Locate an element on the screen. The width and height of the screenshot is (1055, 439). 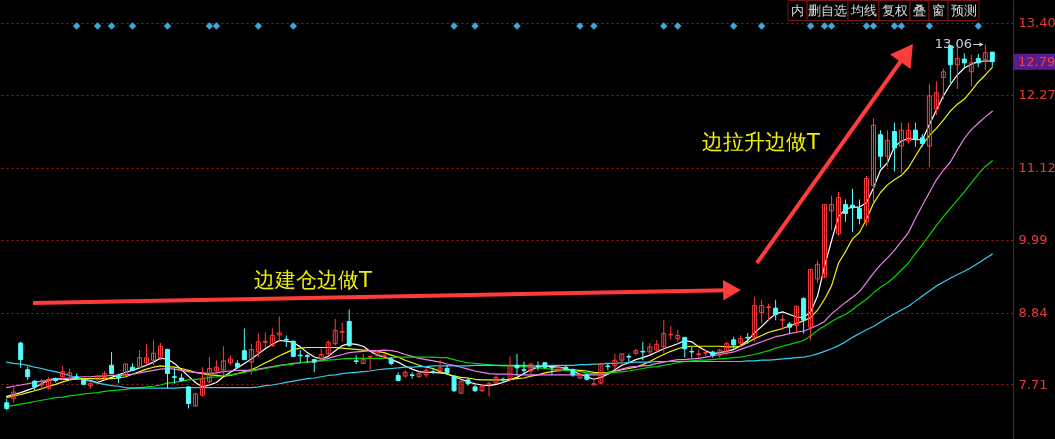
text: 12.79 is located at coordinates (1036, 61).